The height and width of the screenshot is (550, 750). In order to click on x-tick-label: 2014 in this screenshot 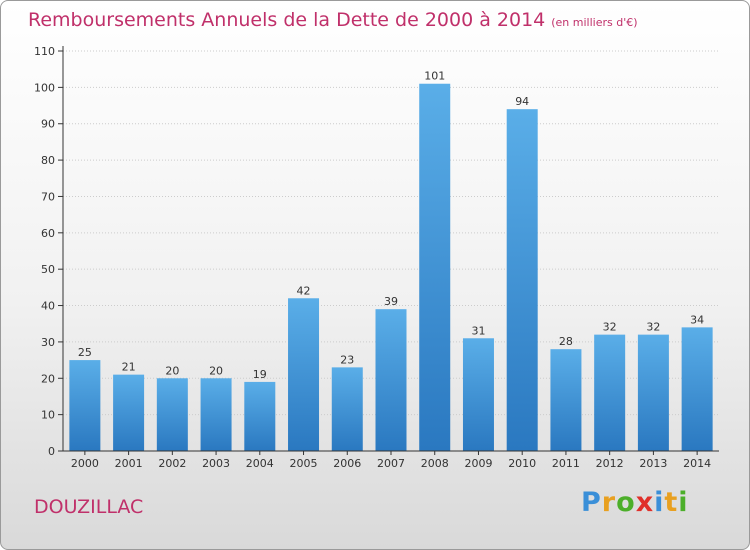, I will do `click(697, 463)`.